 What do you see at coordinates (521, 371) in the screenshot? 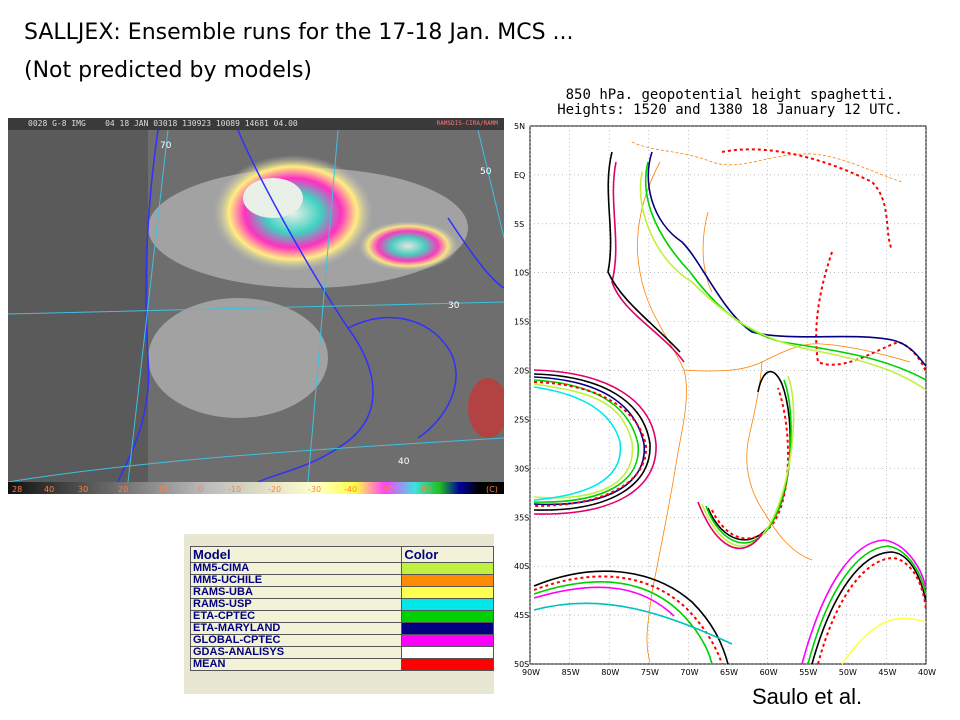
I see `lat-tick-label: 20S` at bounding box center [521, 371].